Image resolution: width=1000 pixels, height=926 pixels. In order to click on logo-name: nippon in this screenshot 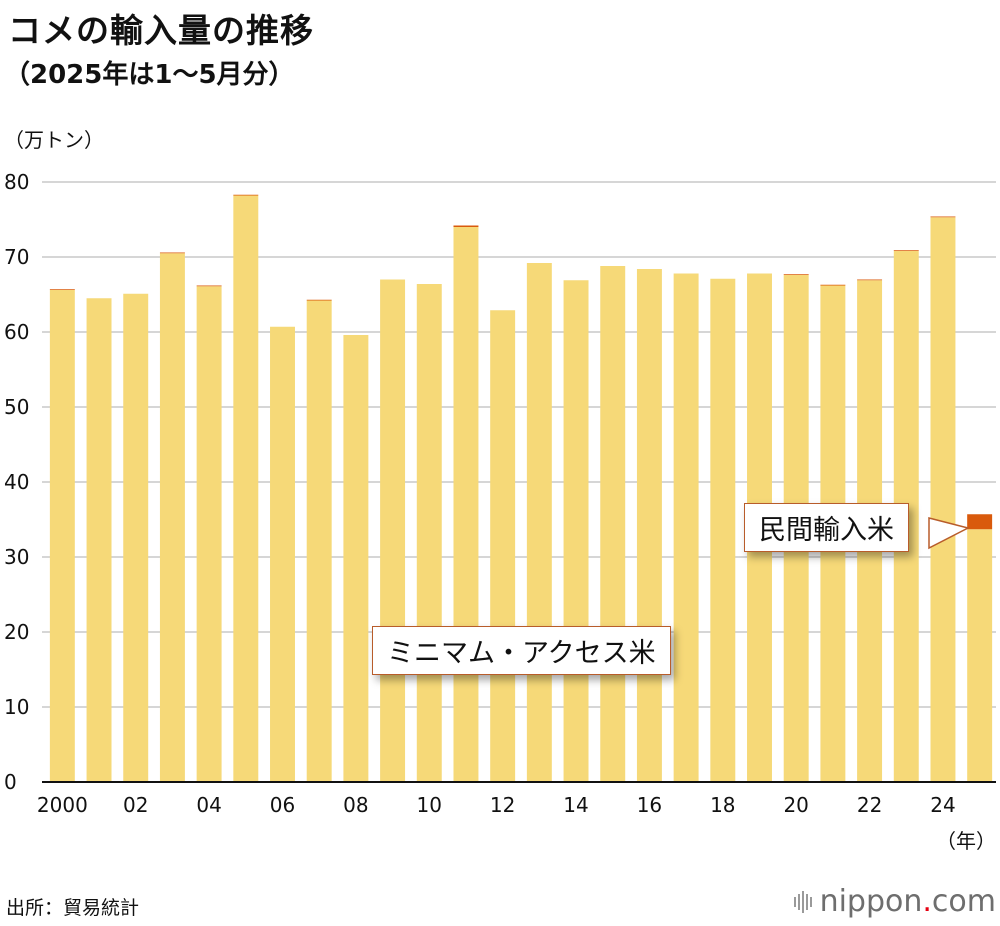, I will do `click(871, 901)`.